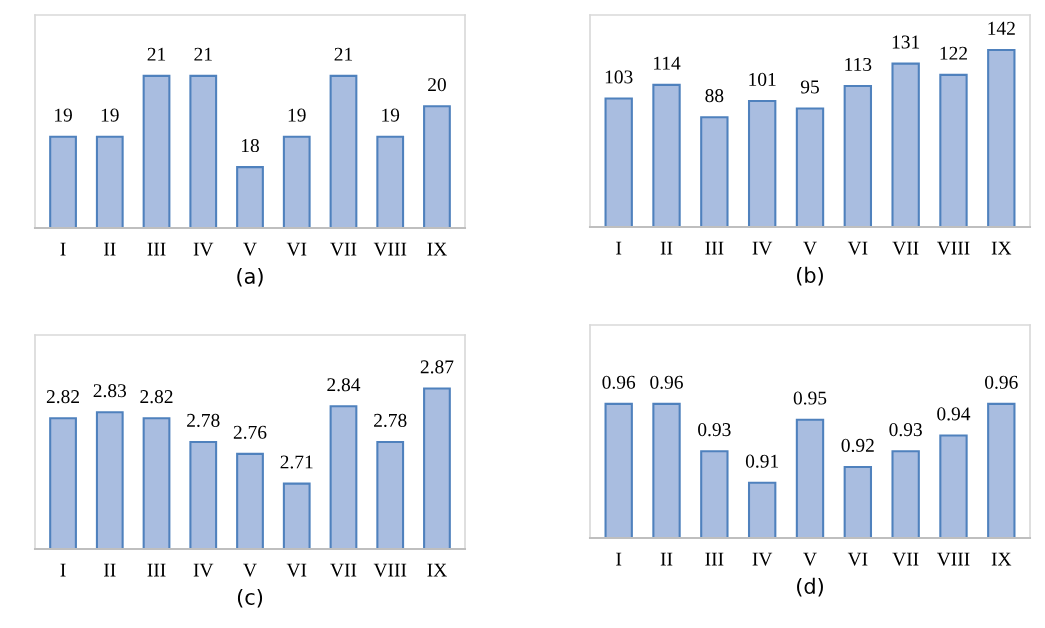 The width and height of the screenshot is (1045, 628). What do you see at coordinates (810, 398) in the screenshot?
I see `data-label: 0.95` at bounding box center [810, 398].